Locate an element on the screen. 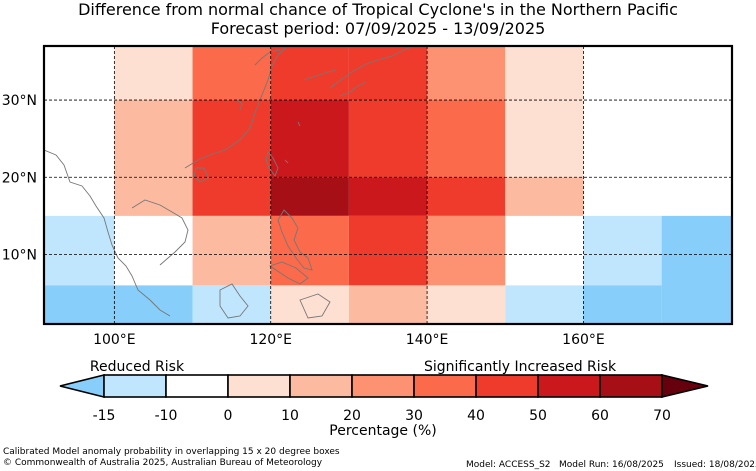  colorbar-min-extension is located at coordinates (82, 386).